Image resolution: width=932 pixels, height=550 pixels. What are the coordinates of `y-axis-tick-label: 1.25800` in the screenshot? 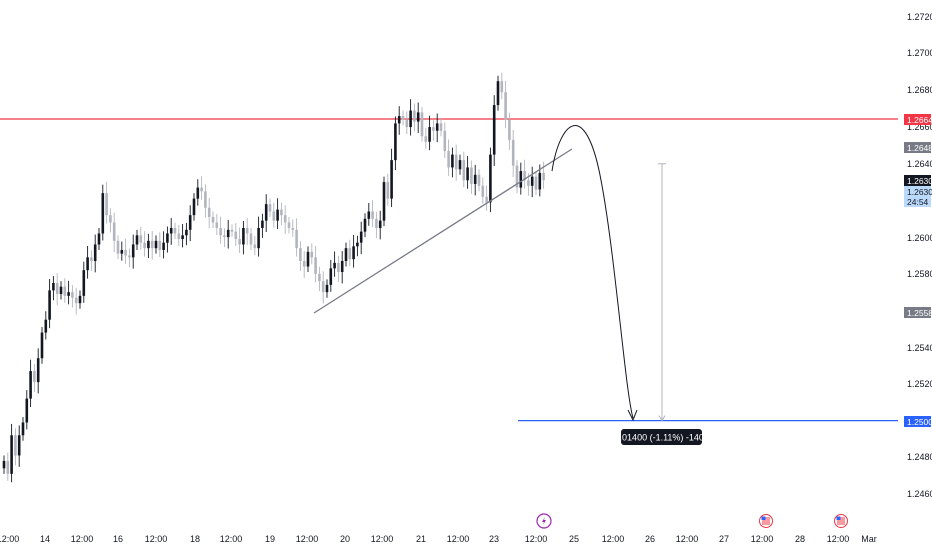 It's located at (919, 274).